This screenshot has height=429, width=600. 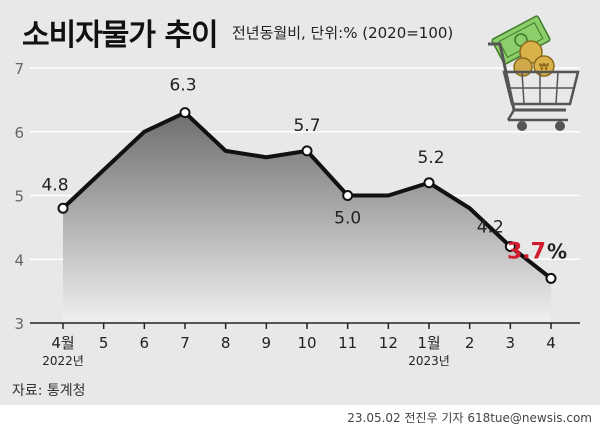 What do you see at coordinates (19, 260) in the screenshot?
I see `y-tick-label: 4` at bounding box center [19, 260].